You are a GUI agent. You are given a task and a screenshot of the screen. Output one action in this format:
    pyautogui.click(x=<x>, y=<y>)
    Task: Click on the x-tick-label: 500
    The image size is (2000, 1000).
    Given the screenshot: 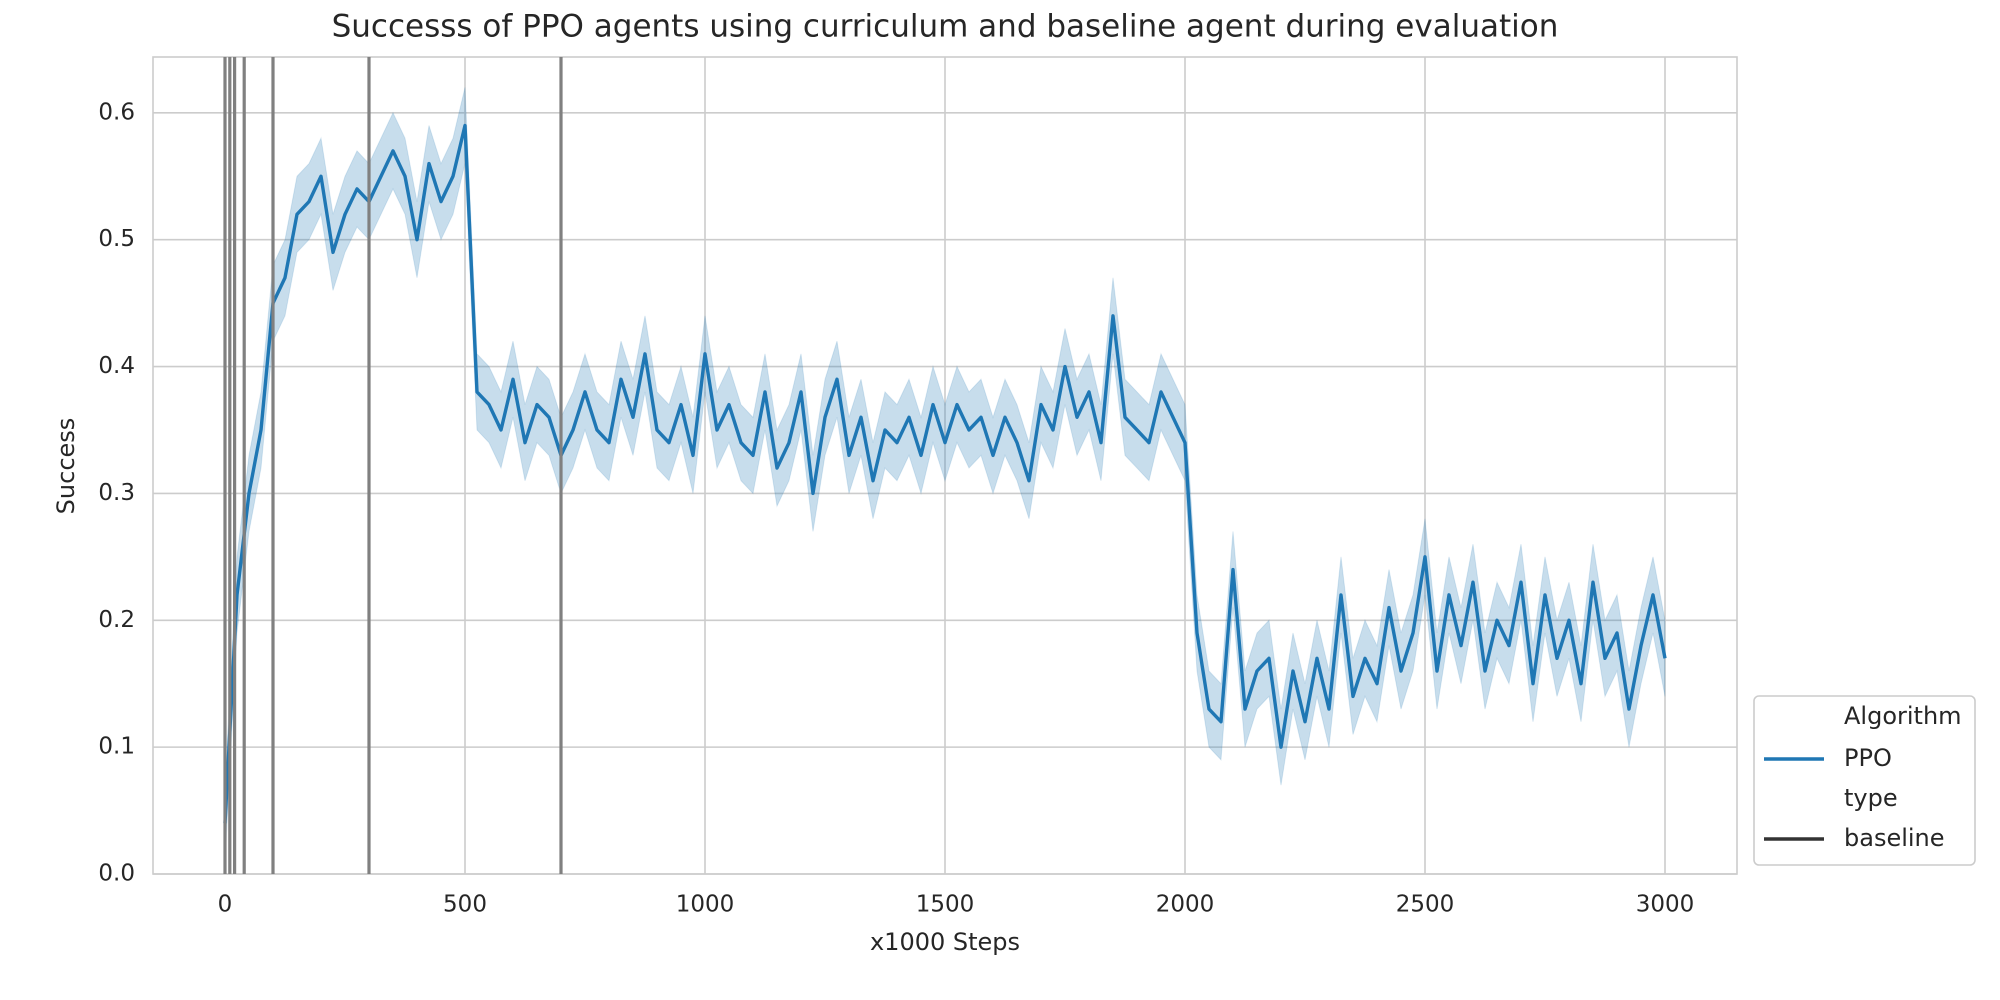 What is the action you would take?
    pyautogui.click(x=465, y=905)
    